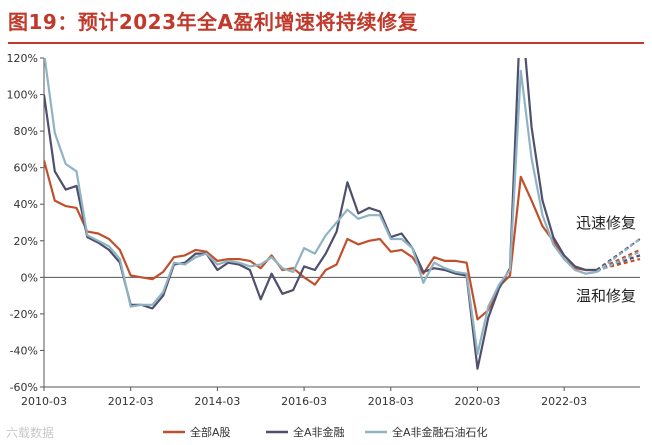 This screenshot has width=652, height=445. Describe the element at coordinates (22, 95) in the screenshot. I see `y-tick-label: 100%` at that location.